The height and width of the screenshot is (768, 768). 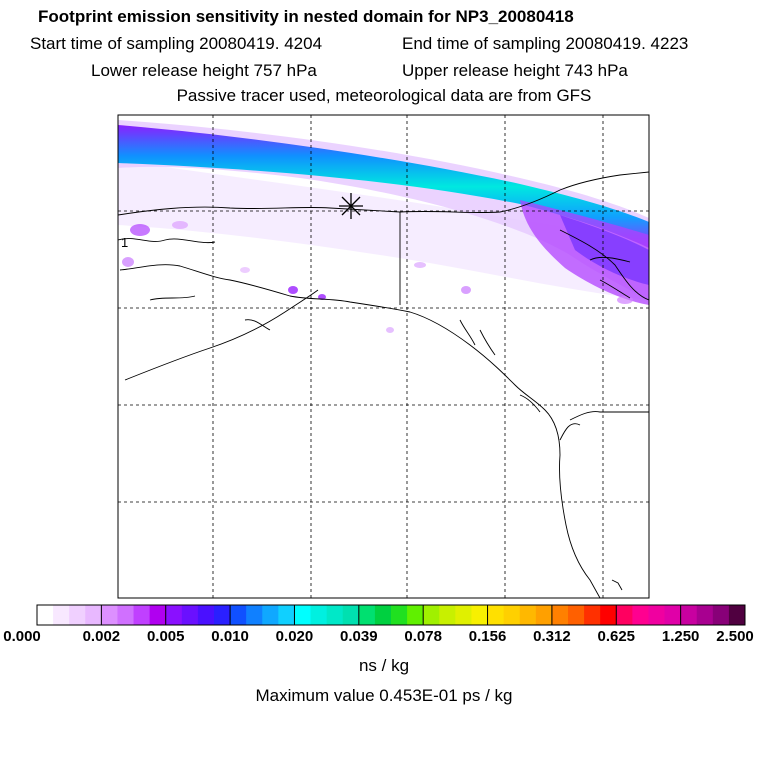 I want to click on receptor-asterisk, so click(x=351, y=206).